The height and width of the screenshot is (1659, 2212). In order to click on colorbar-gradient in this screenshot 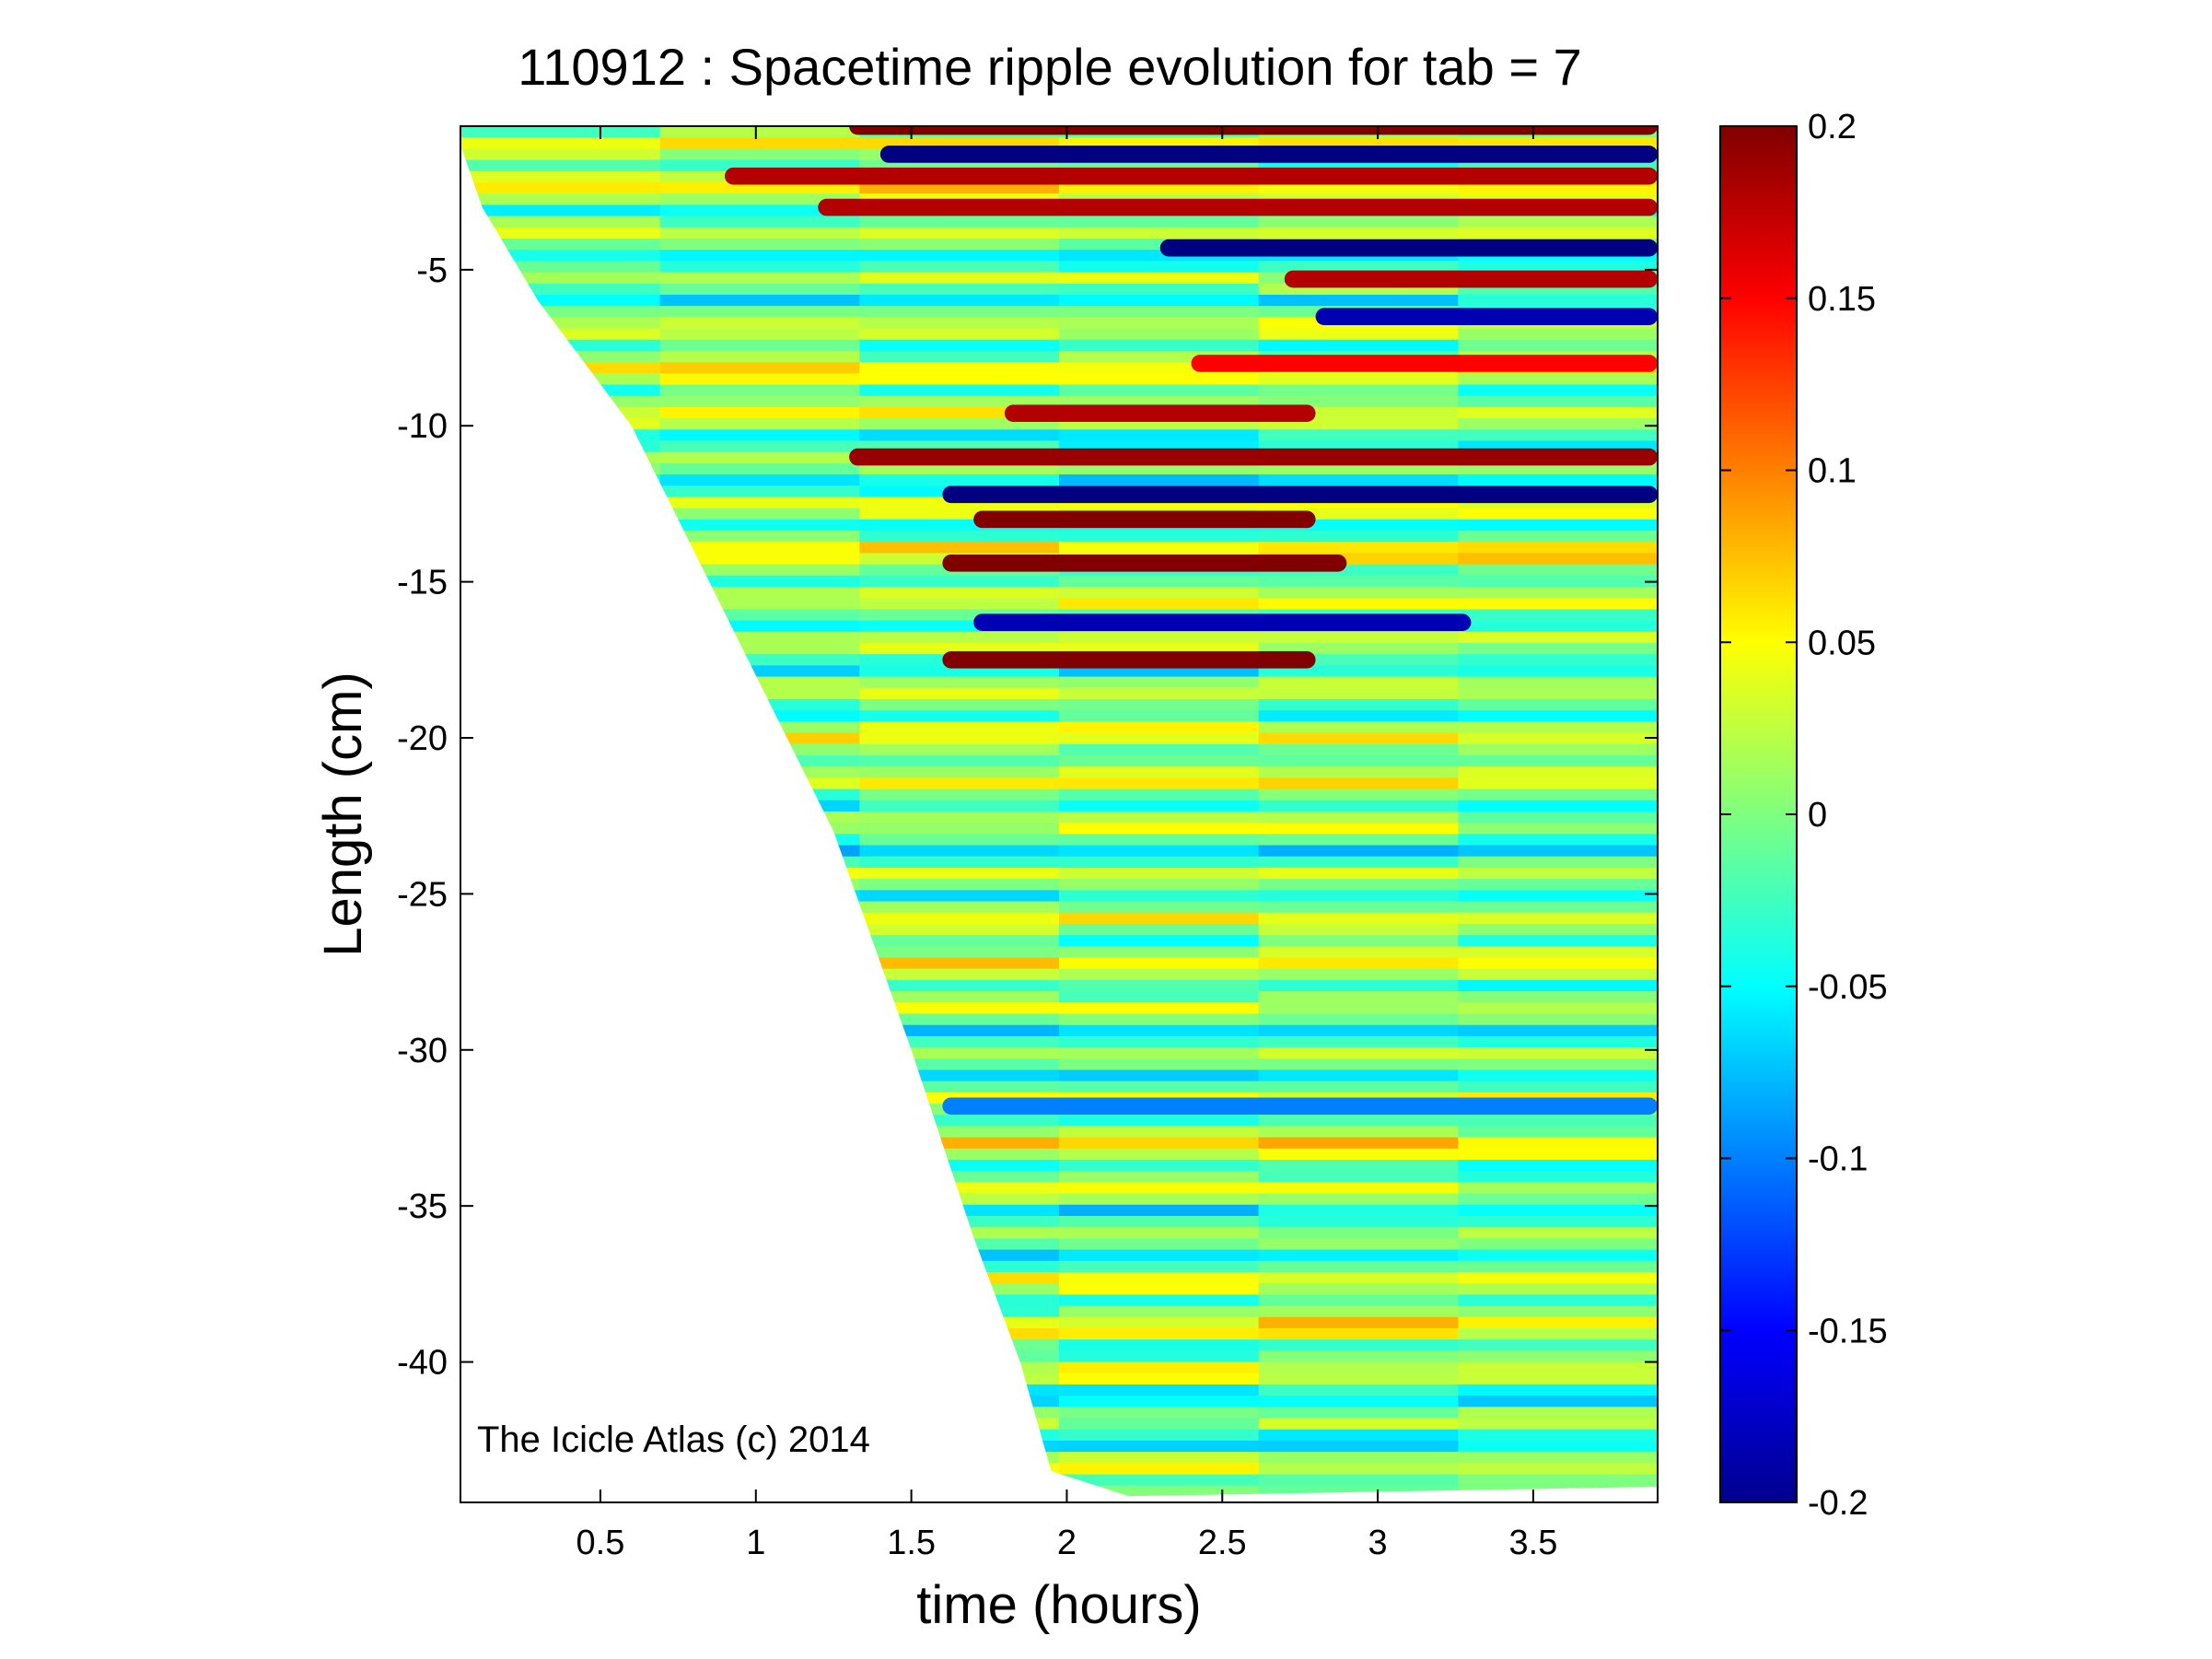, I will do `click(1759, 814)`.